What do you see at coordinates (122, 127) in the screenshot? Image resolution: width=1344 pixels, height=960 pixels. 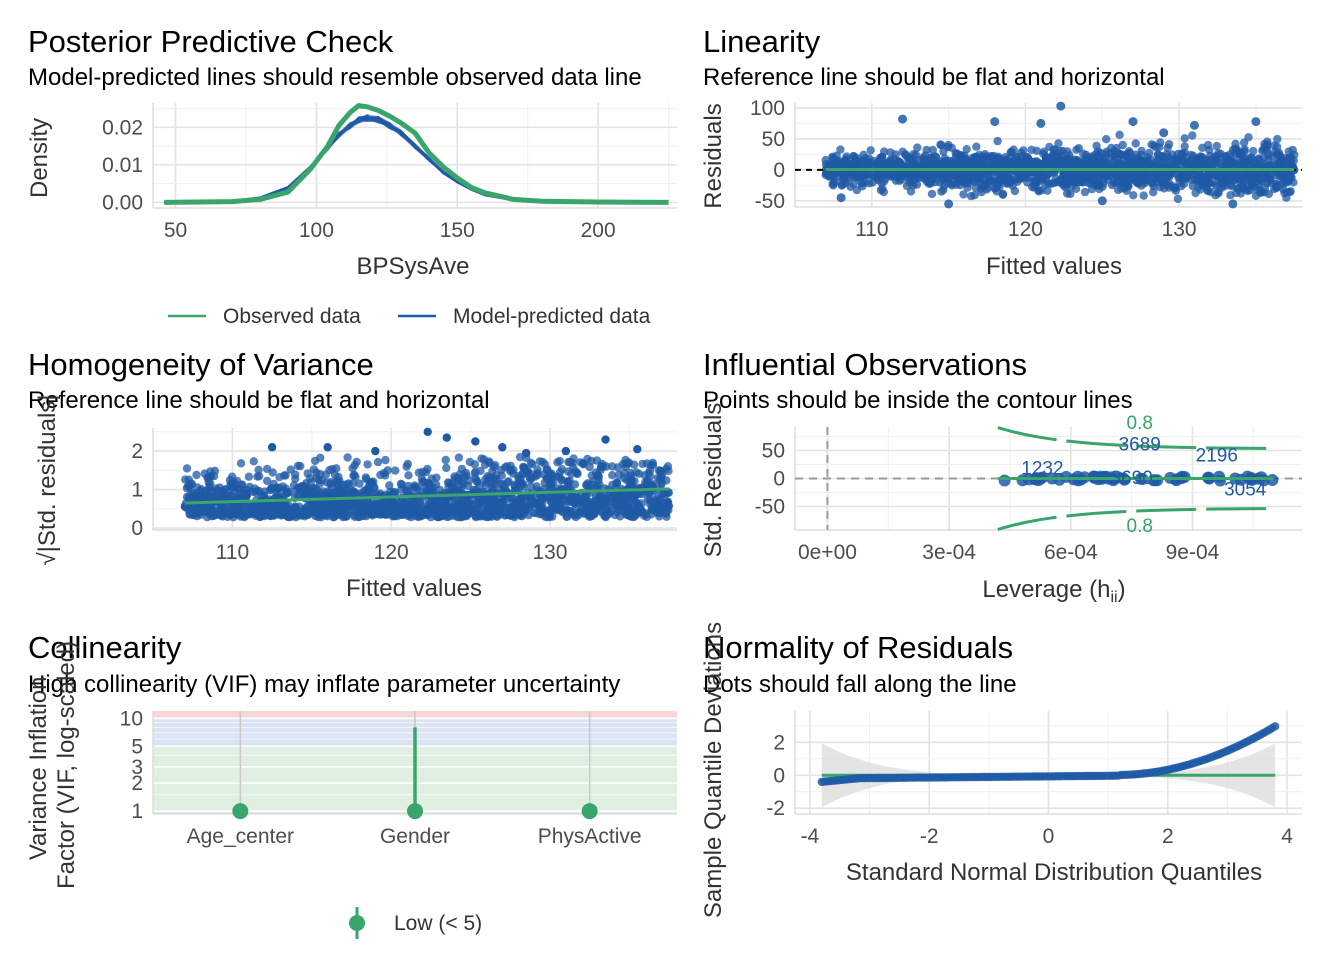 I see `y-tick-label: 0.02` at bounding box center [122, 127].